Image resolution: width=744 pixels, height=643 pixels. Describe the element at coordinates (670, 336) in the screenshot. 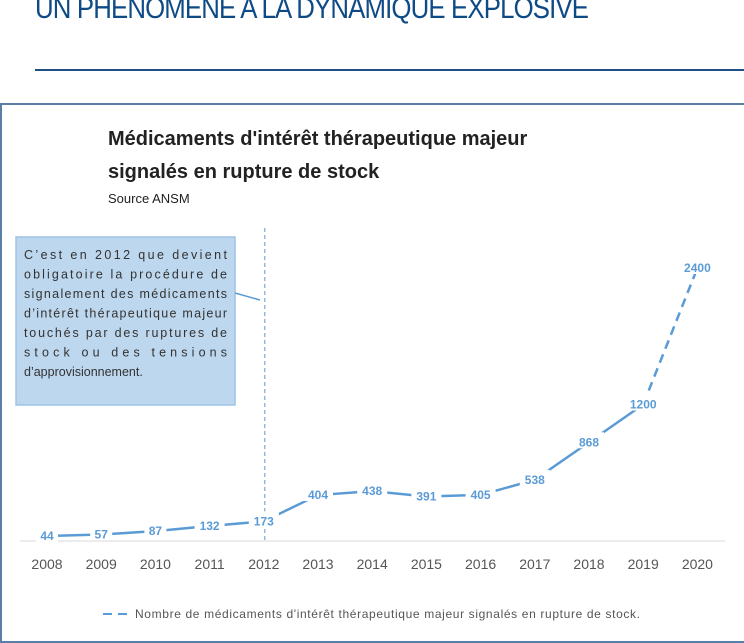

I see `projection-line` at that location.